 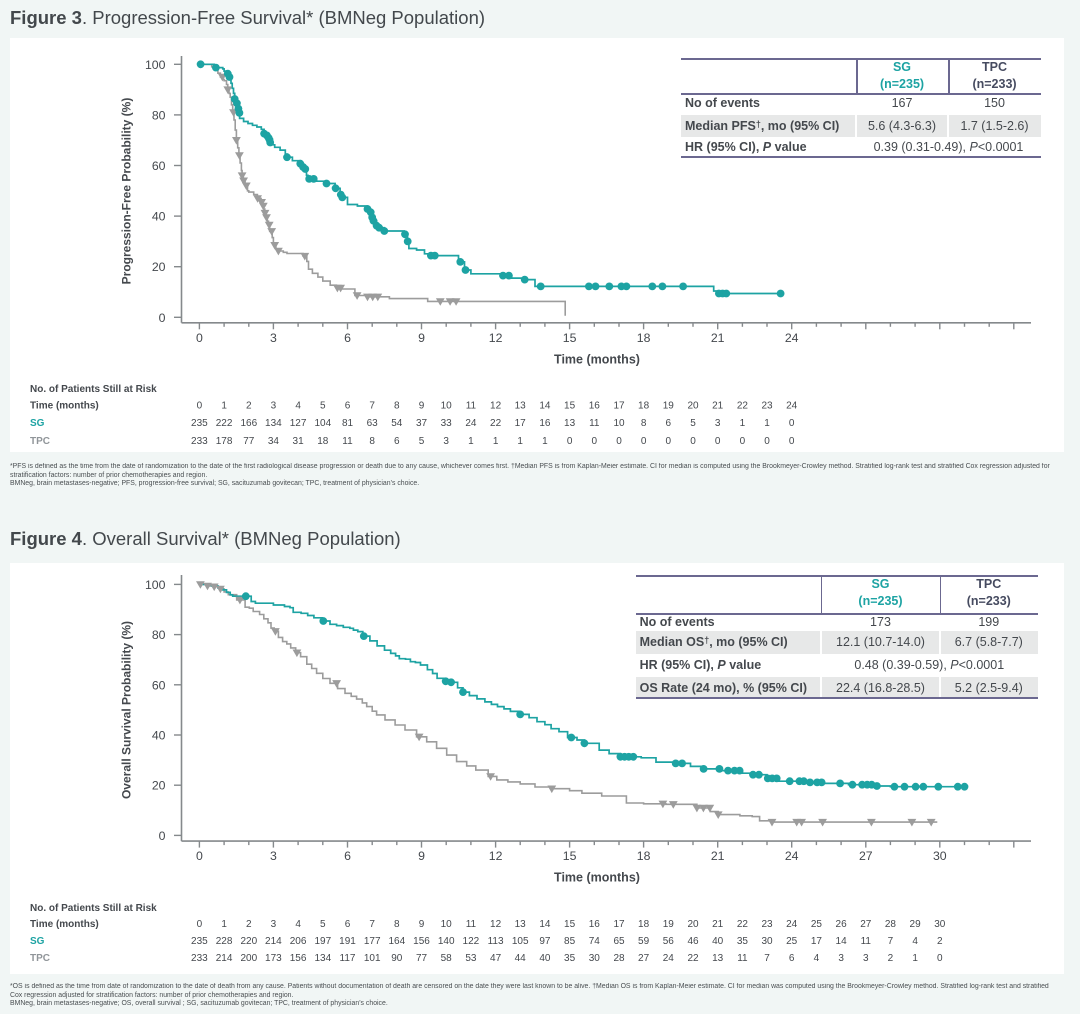 What do you see at coordinates (372, 958) in the screenshot?
I see `svg-text: 101` at bounding box center [372, 958].